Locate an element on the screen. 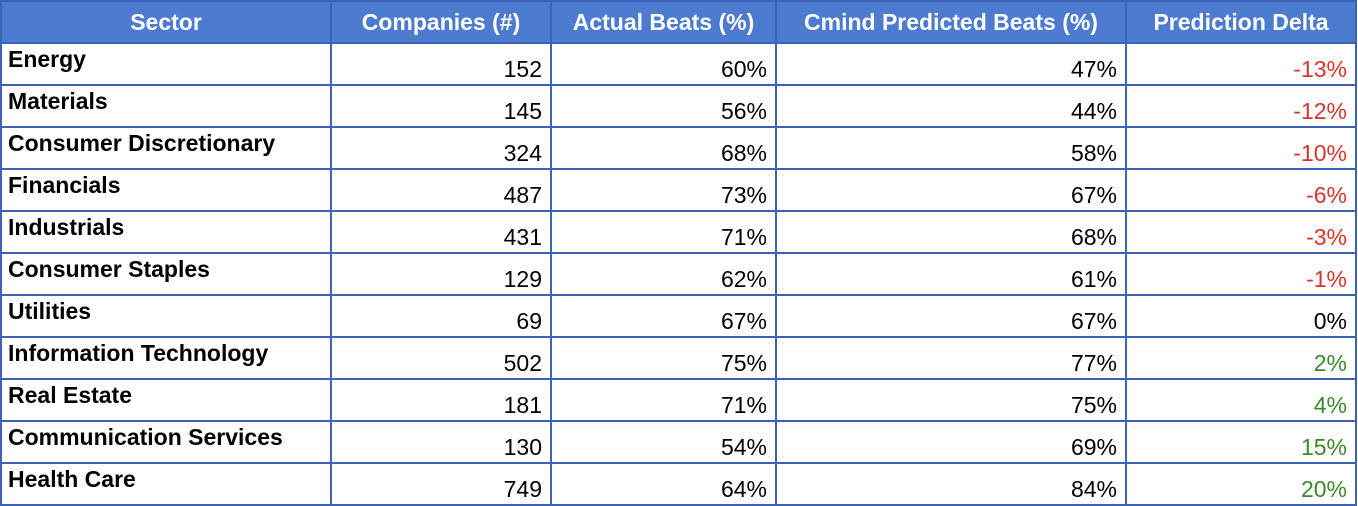 Image resolution: width=1358 pixels, height=506 pixels. companies-cell: 487 is located at coordinates (441, 190).